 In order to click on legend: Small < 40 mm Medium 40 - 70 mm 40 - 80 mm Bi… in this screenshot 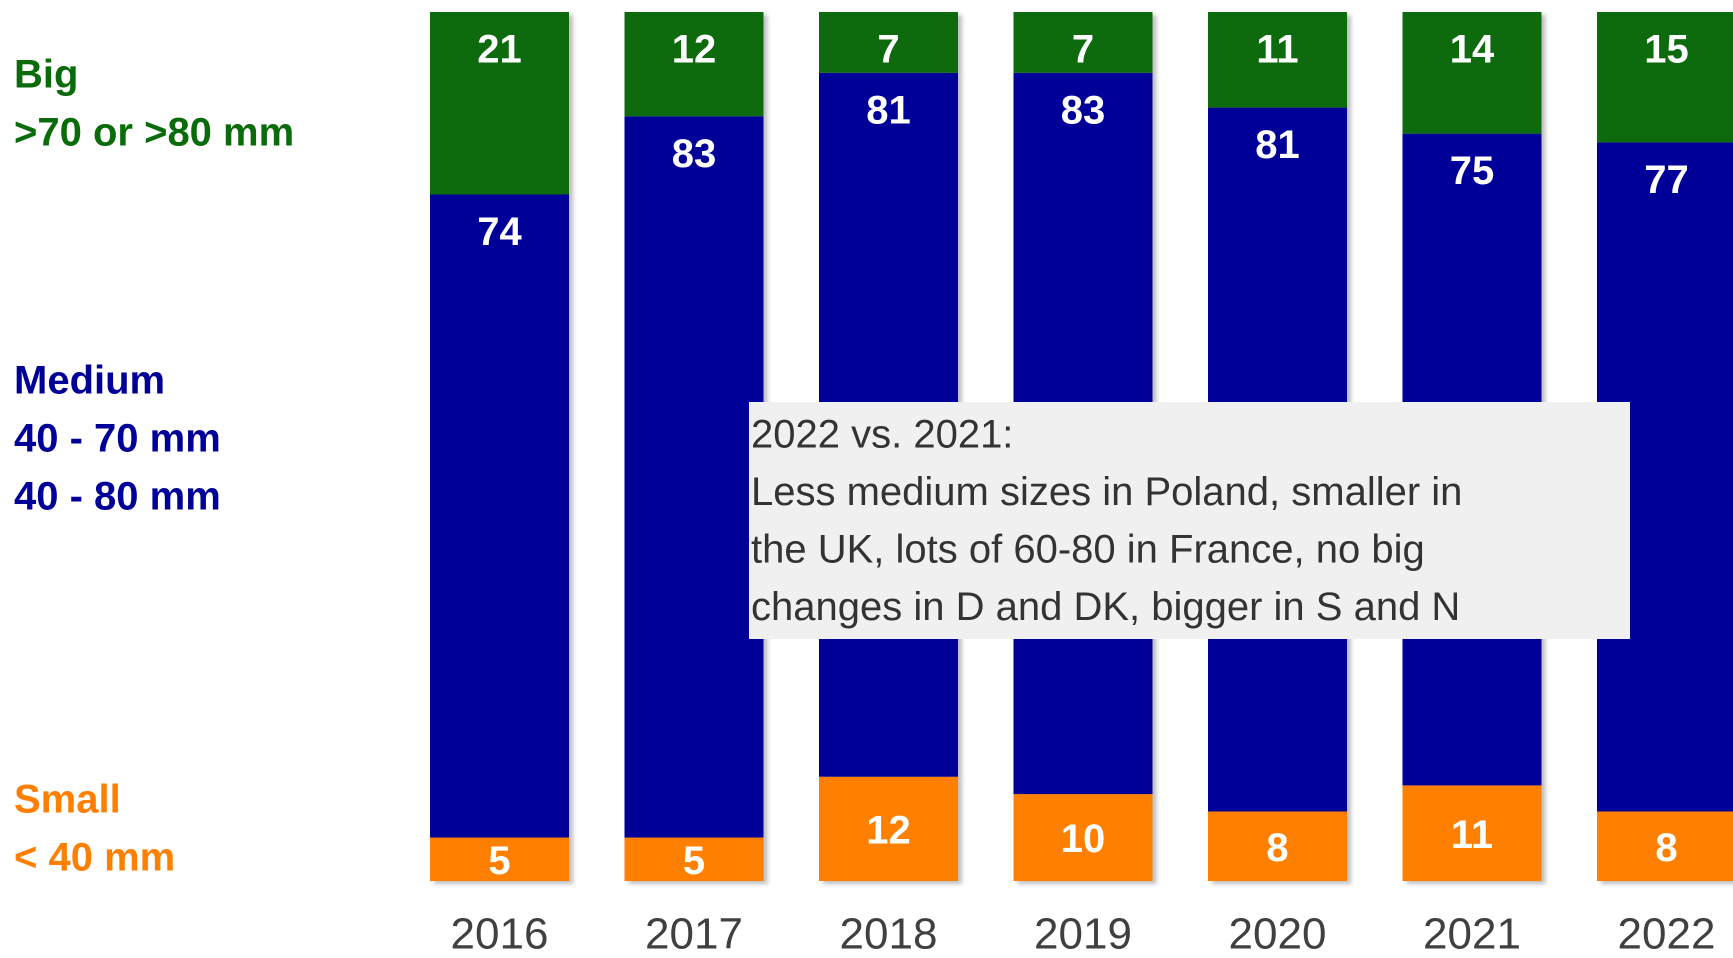, I will do `click(154, 466)`.